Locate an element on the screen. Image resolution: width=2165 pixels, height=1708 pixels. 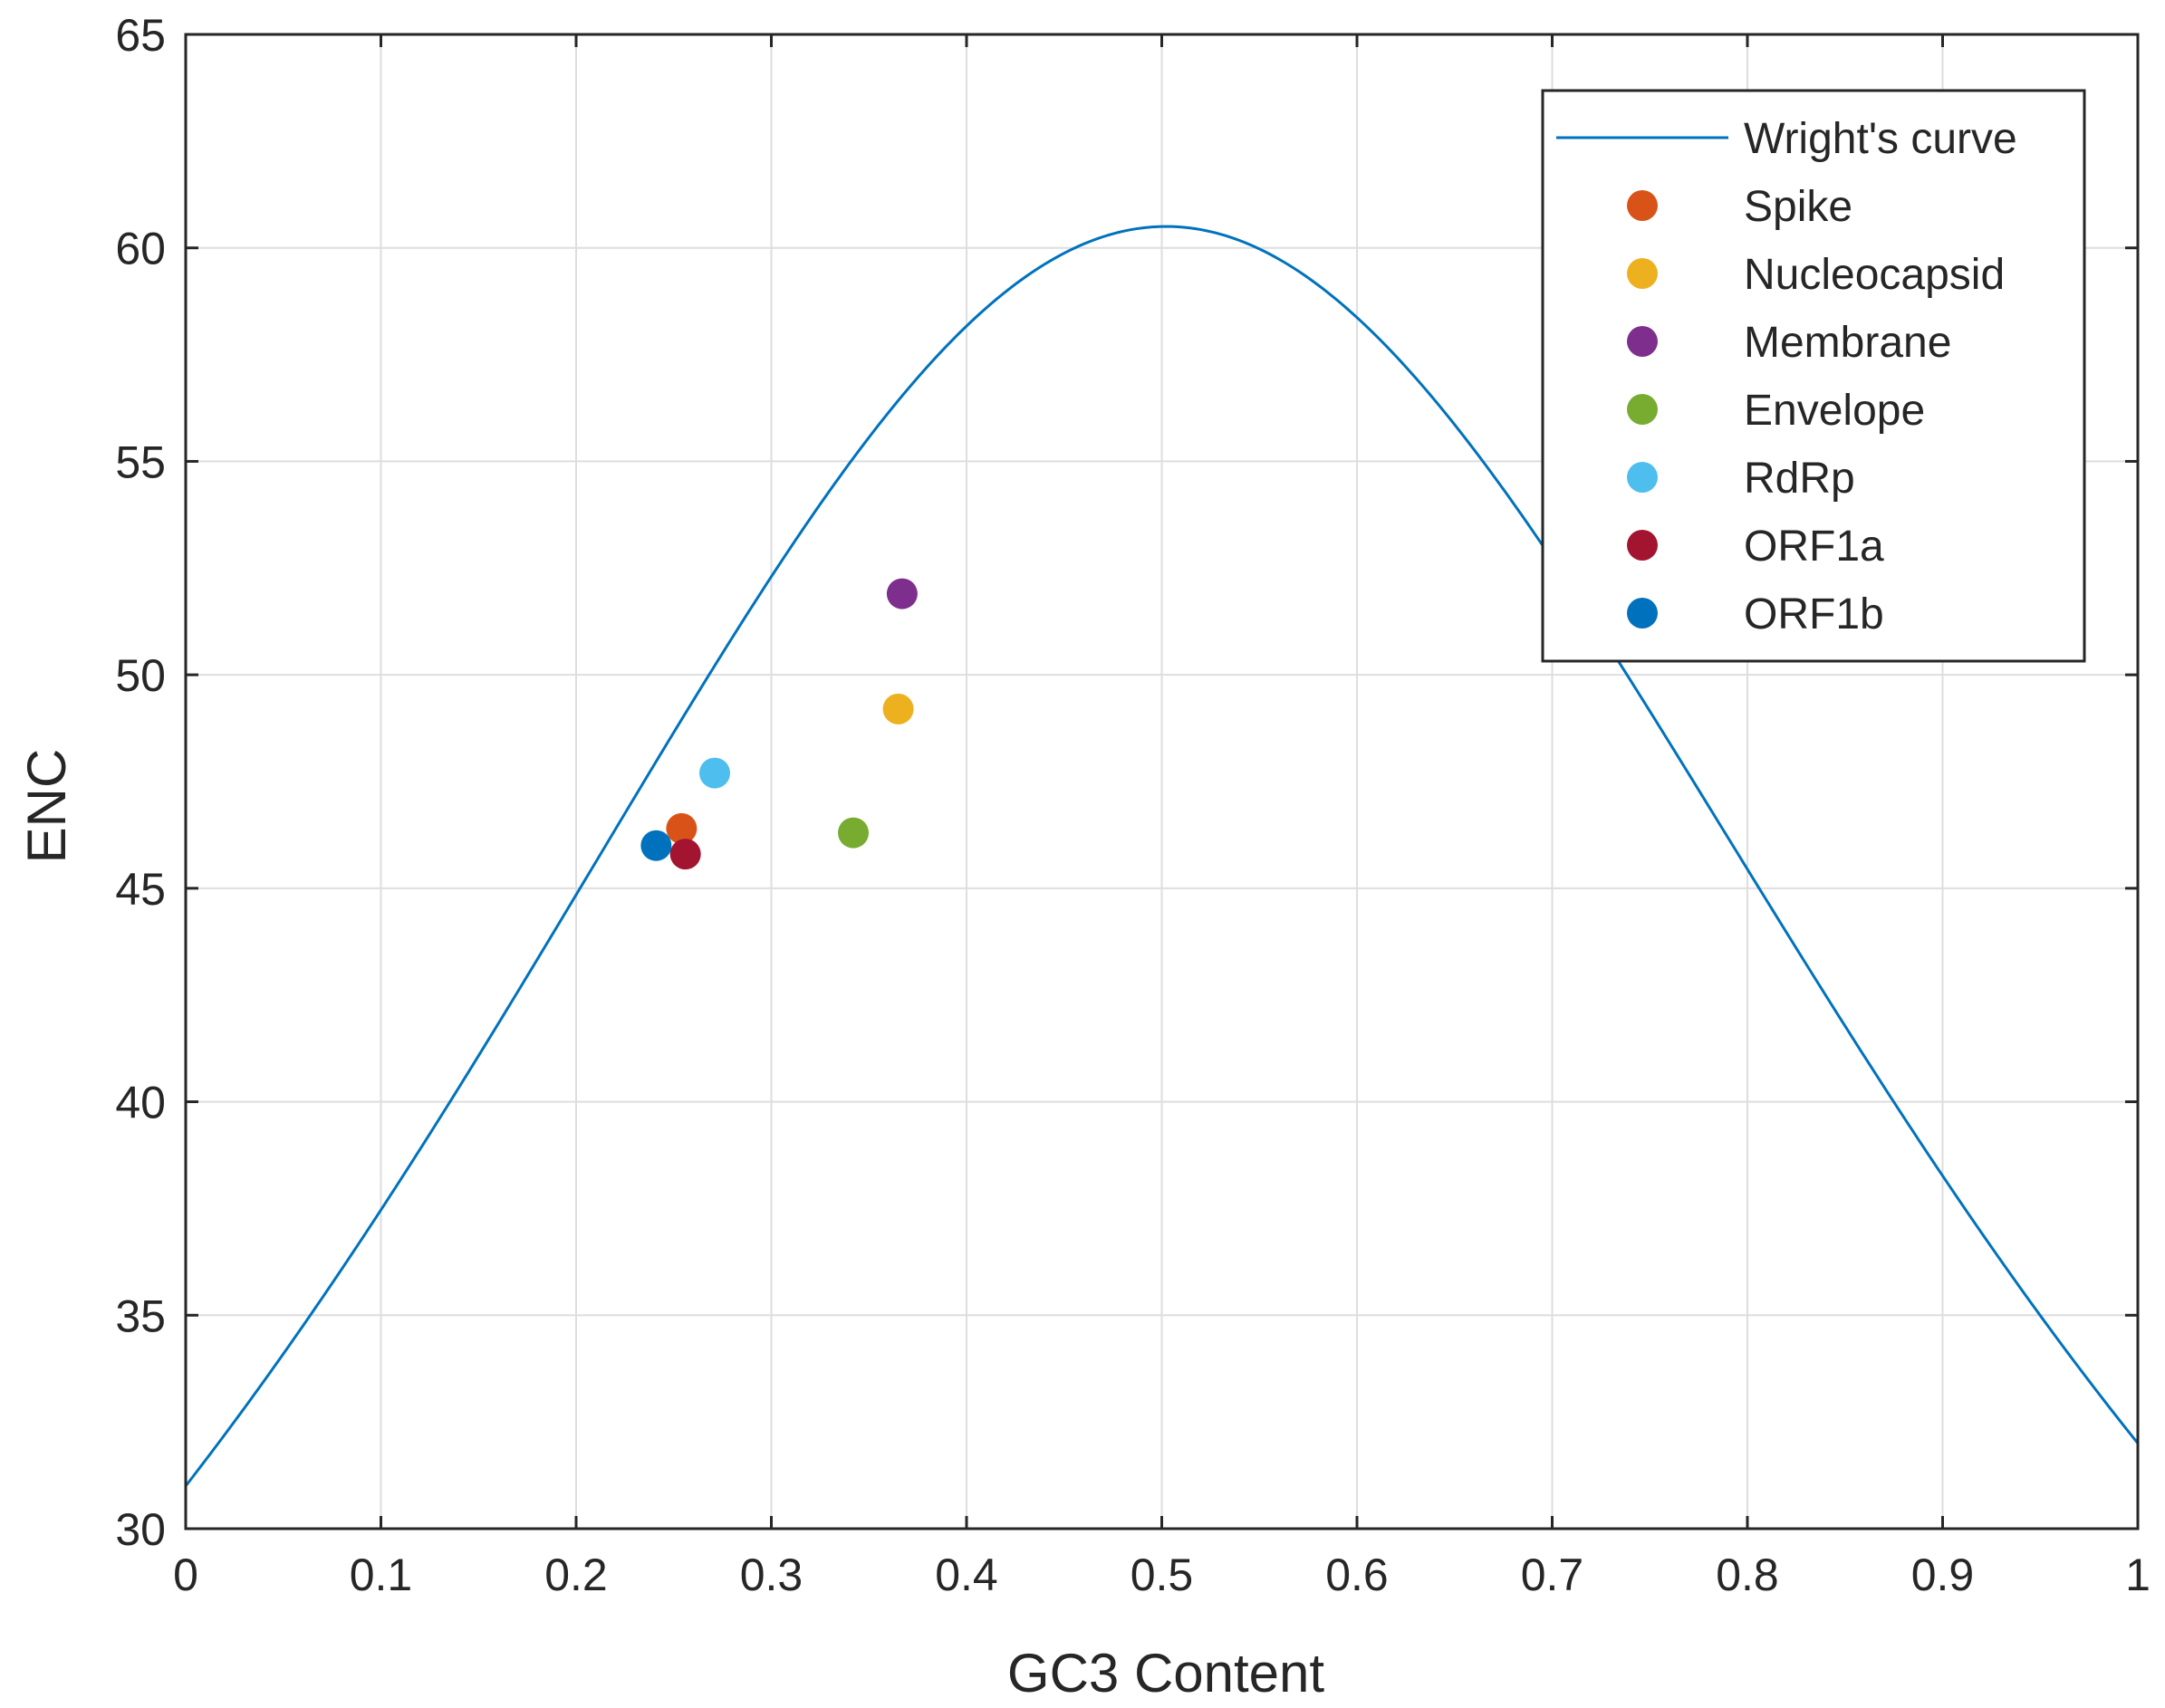
legend-swatch-membrane is located at coordinates (1642, 341).